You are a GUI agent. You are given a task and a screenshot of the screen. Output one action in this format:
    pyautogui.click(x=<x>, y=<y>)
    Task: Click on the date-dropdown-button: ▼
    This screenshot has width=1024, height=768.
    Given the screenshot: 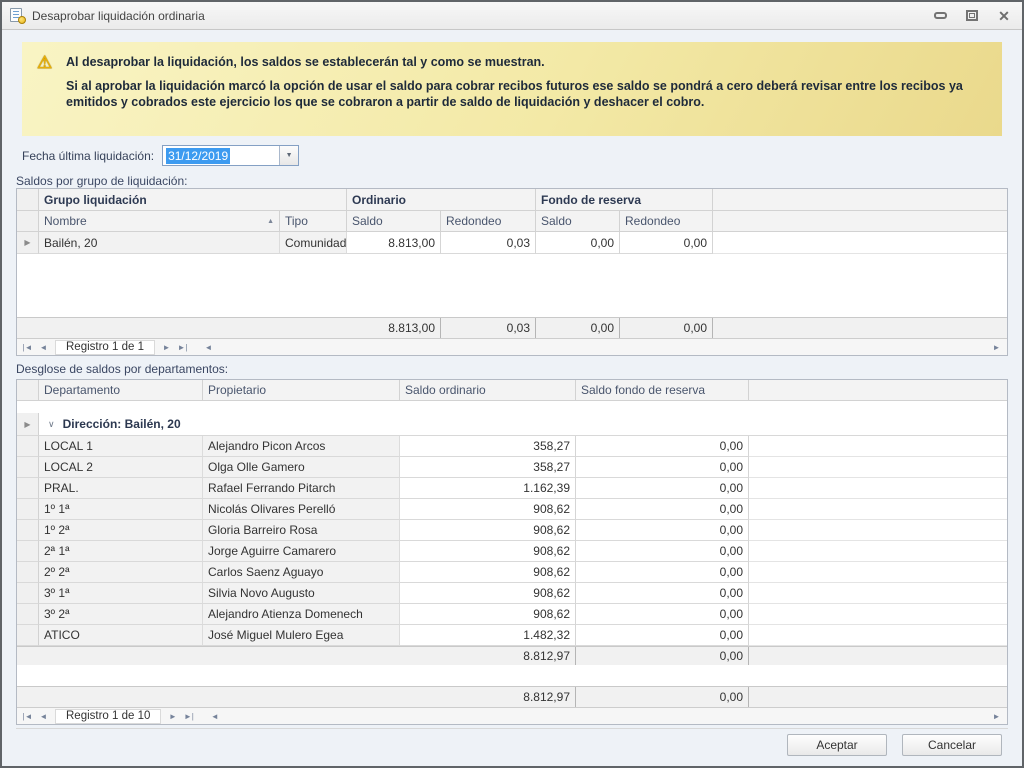 What is the action you would take?
    pyautogui.click(x=289, y=155)
    